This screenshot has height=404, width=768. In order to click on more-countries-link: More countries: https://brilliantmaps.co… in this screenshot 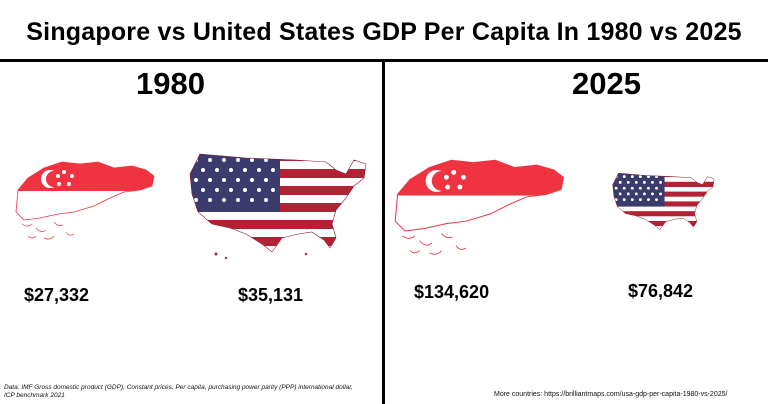, I will do `click(611, 394)`.